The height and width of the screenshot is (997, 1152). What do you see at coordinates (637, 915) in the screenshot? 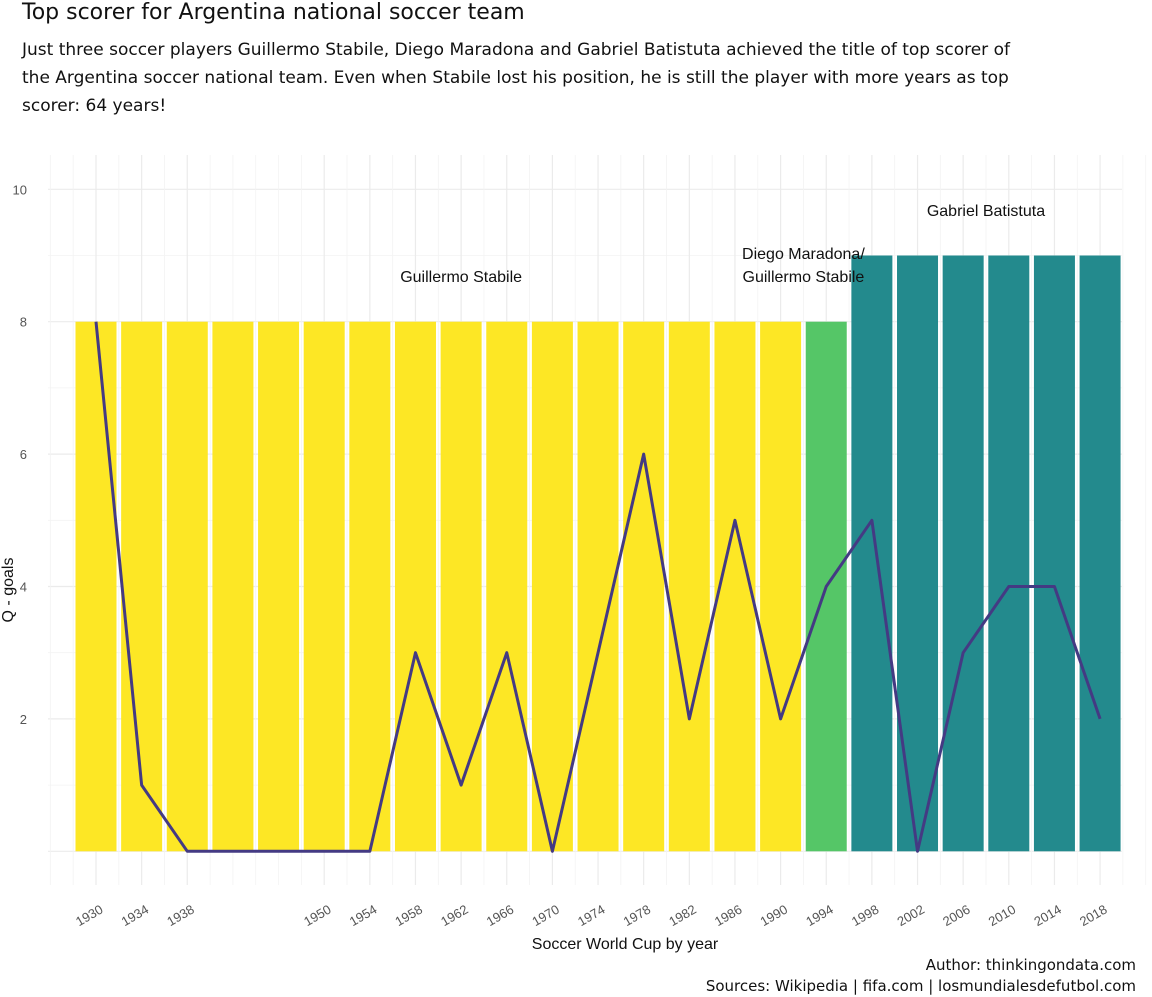
I see `x-tick-label: 1978` at bounding box center [637, 915].